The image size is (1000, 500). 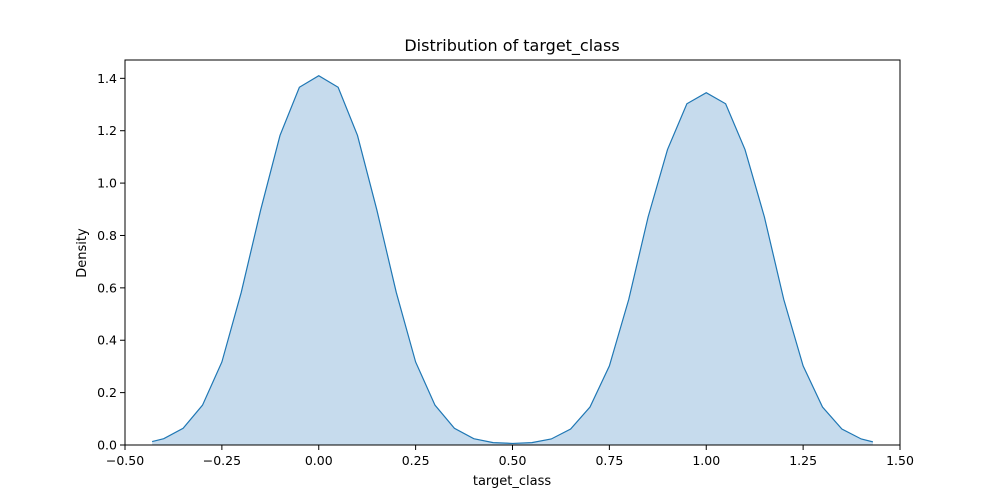 What do you see at coordinates (512, 481) in the screenshot?
I see `x-axis-label: target_class` at bounding box center [512, 481].